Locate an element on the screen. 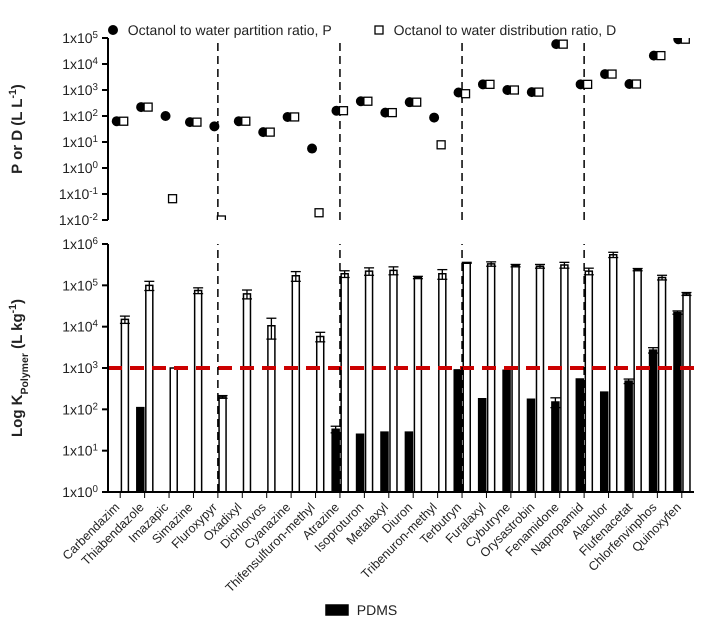 The image size is (714, 636). y-tick-label: 1x10$^{6}$ is located at coordinates (80, 244).